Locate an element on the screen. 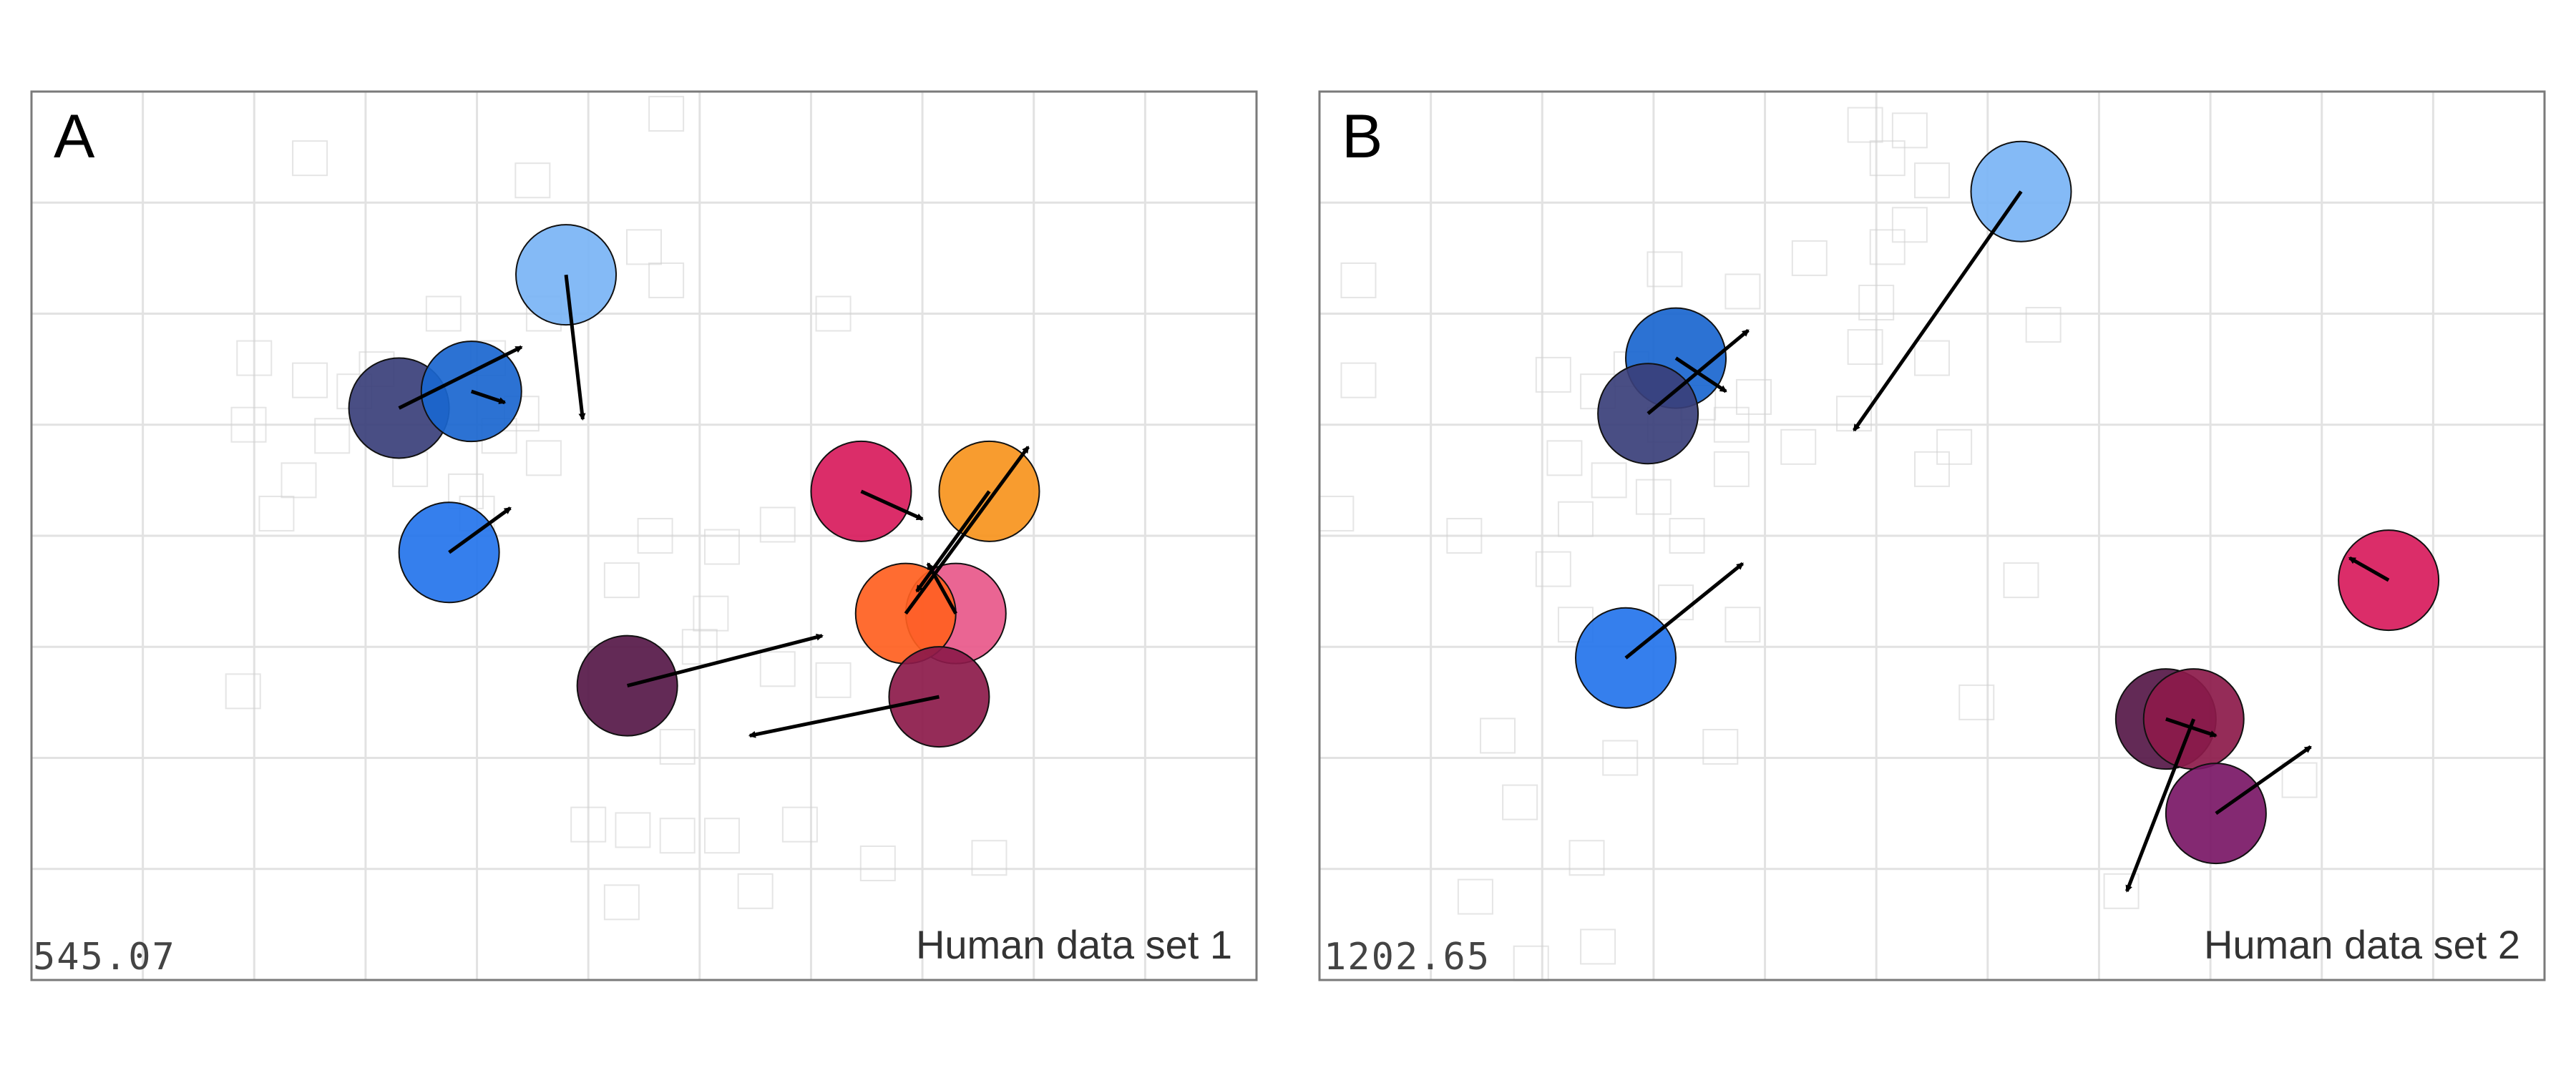 The height and width of the screenshot is (1073, 2576). panel-b-corner-label: Human data set 2 is located at coordinates (2362, 945).